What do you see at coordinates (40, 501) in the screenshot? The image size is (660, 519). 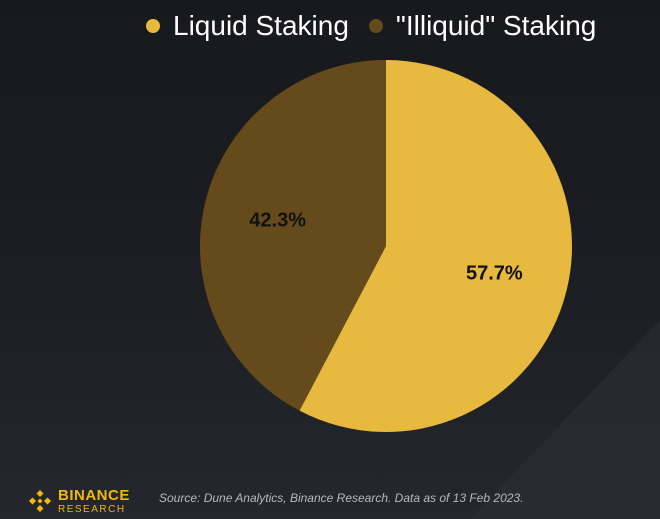 I see `binance-diamond-icon` at bounding box center [40, 501].